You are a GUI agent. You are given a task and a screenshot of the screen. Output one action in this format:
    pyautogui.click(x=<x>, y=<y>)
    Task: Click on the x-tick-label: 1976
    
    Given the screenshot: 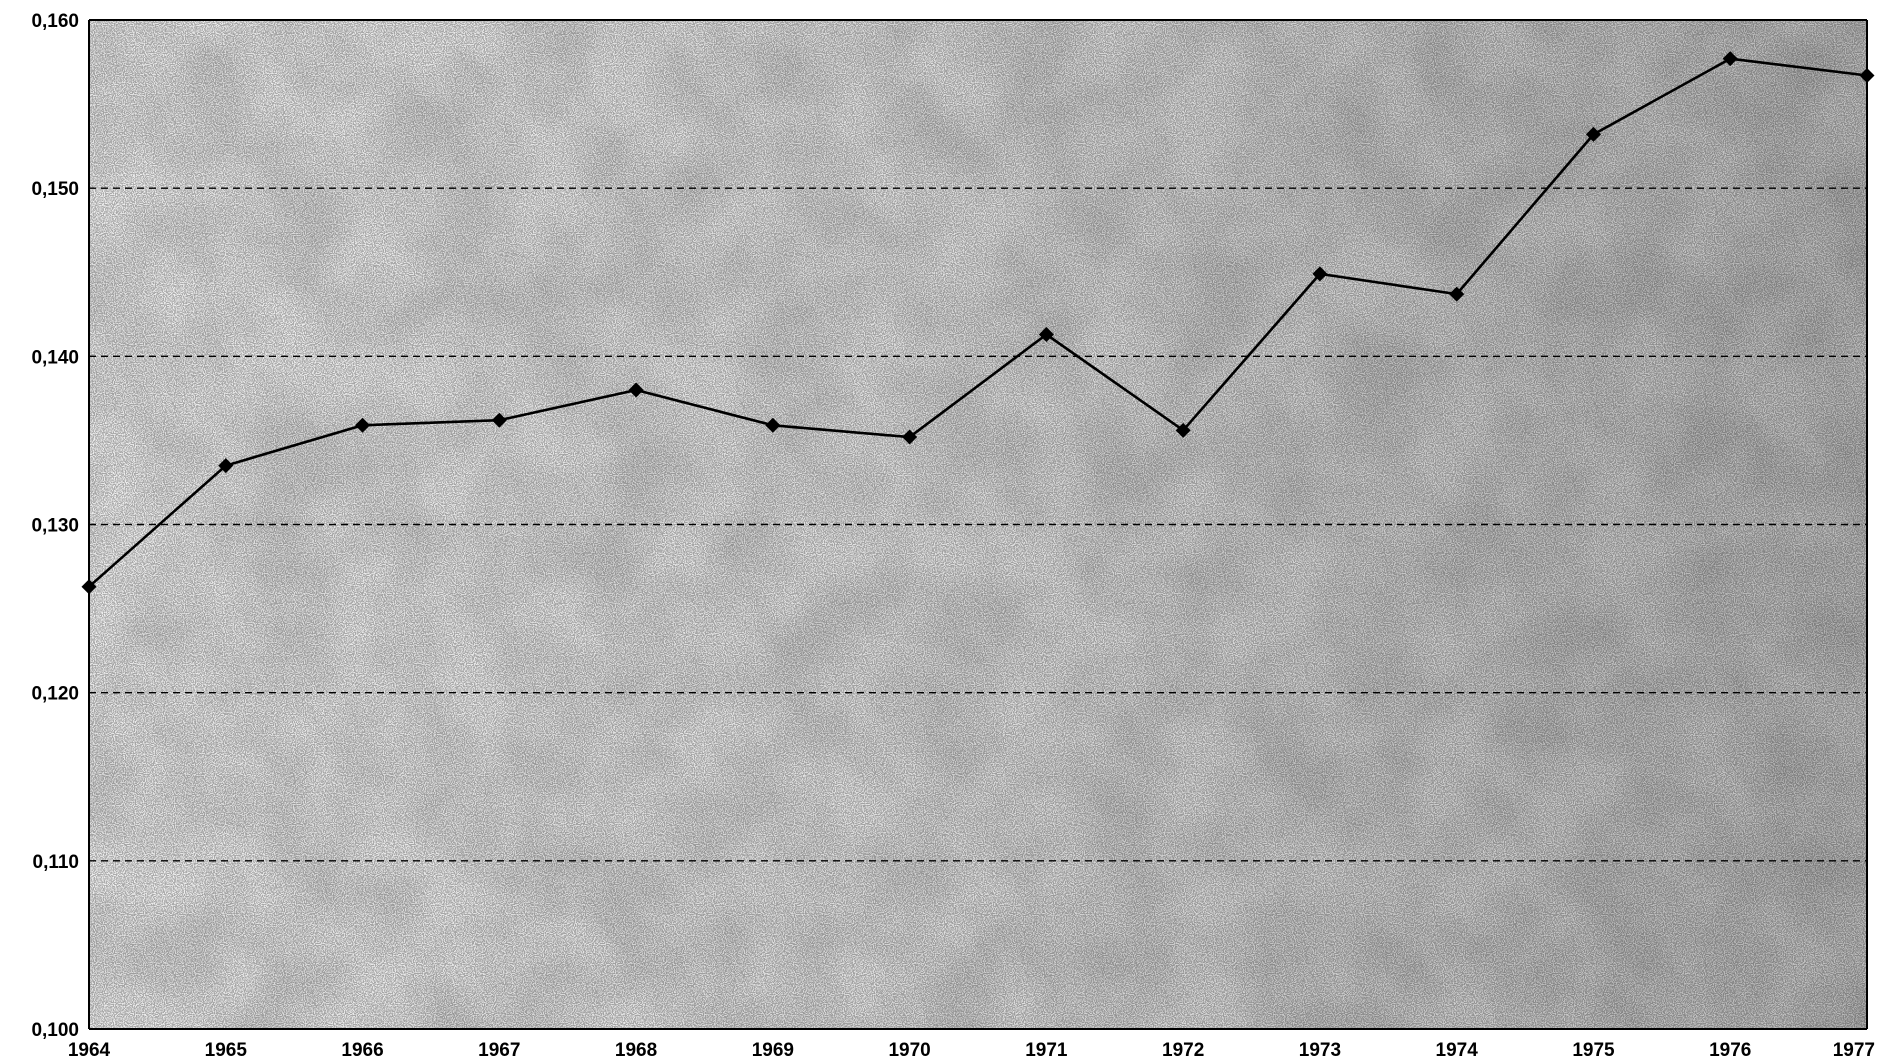 What is the action you would take?
    pyautogui.click(x=1730, y=1050)
    